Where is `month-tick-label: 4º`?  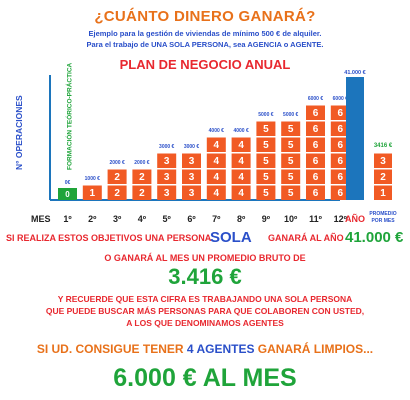
month-tick-label: 4º is located at coordinates (142, 219).